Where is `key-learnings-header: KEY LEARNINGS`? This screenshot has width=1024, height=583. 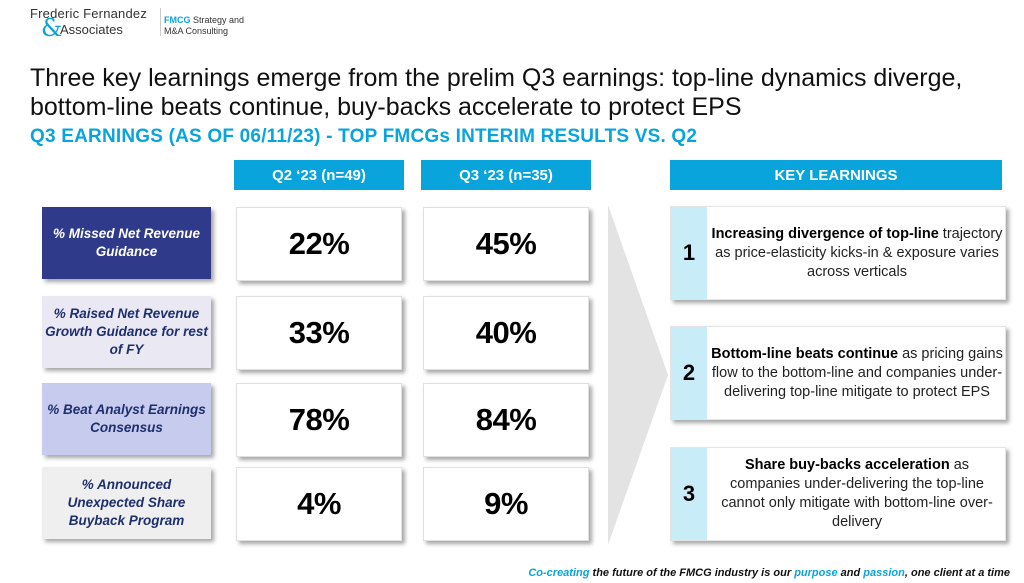
key-learnings-header: KEY LEARNINGS is located at coordinates (836, 175).